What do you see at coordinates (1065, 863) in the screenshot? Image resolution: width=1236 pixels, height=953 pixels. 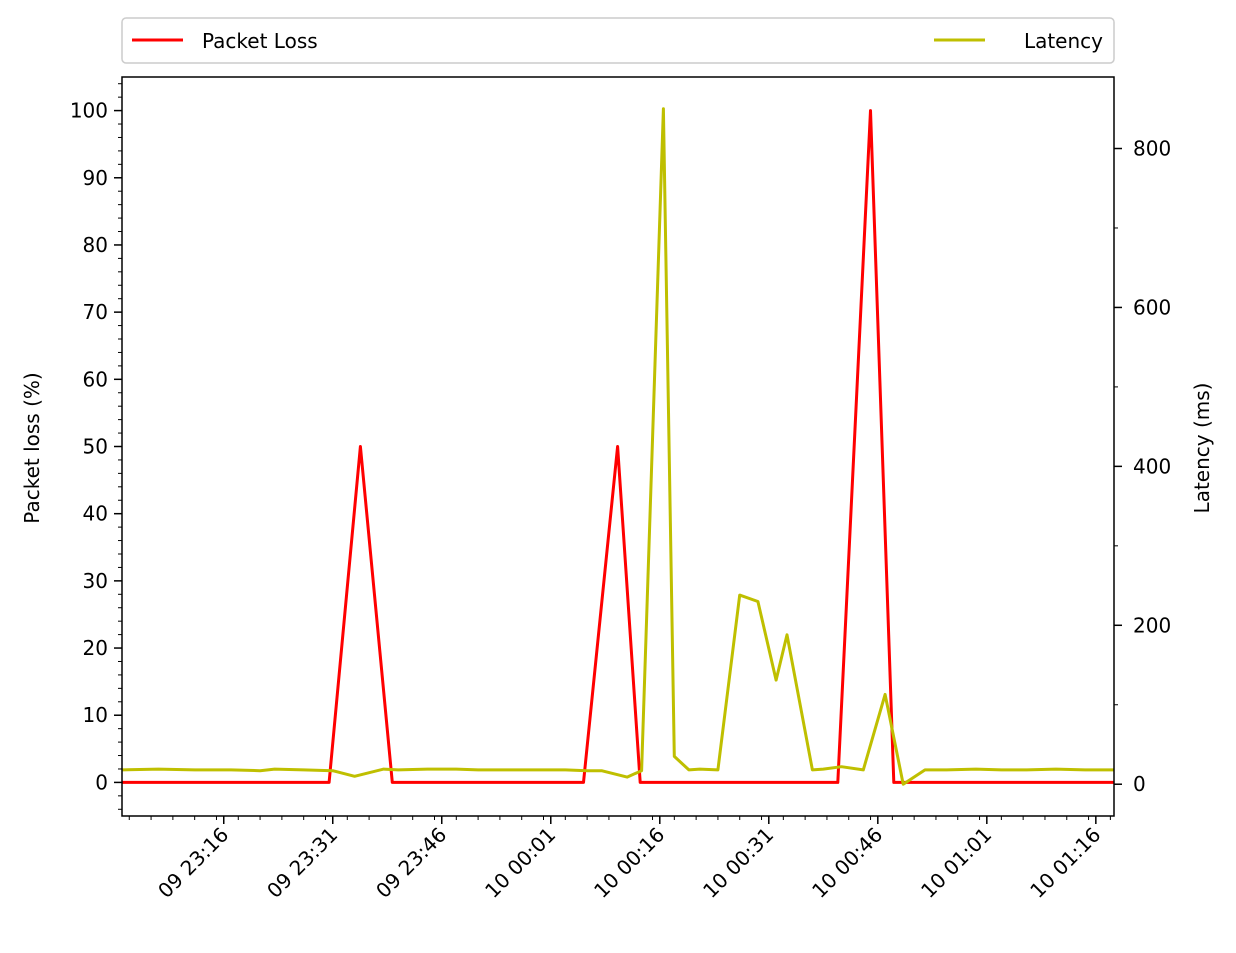 I see `x-tick-label: 10 01:16` at bounding box center [1065, 863].